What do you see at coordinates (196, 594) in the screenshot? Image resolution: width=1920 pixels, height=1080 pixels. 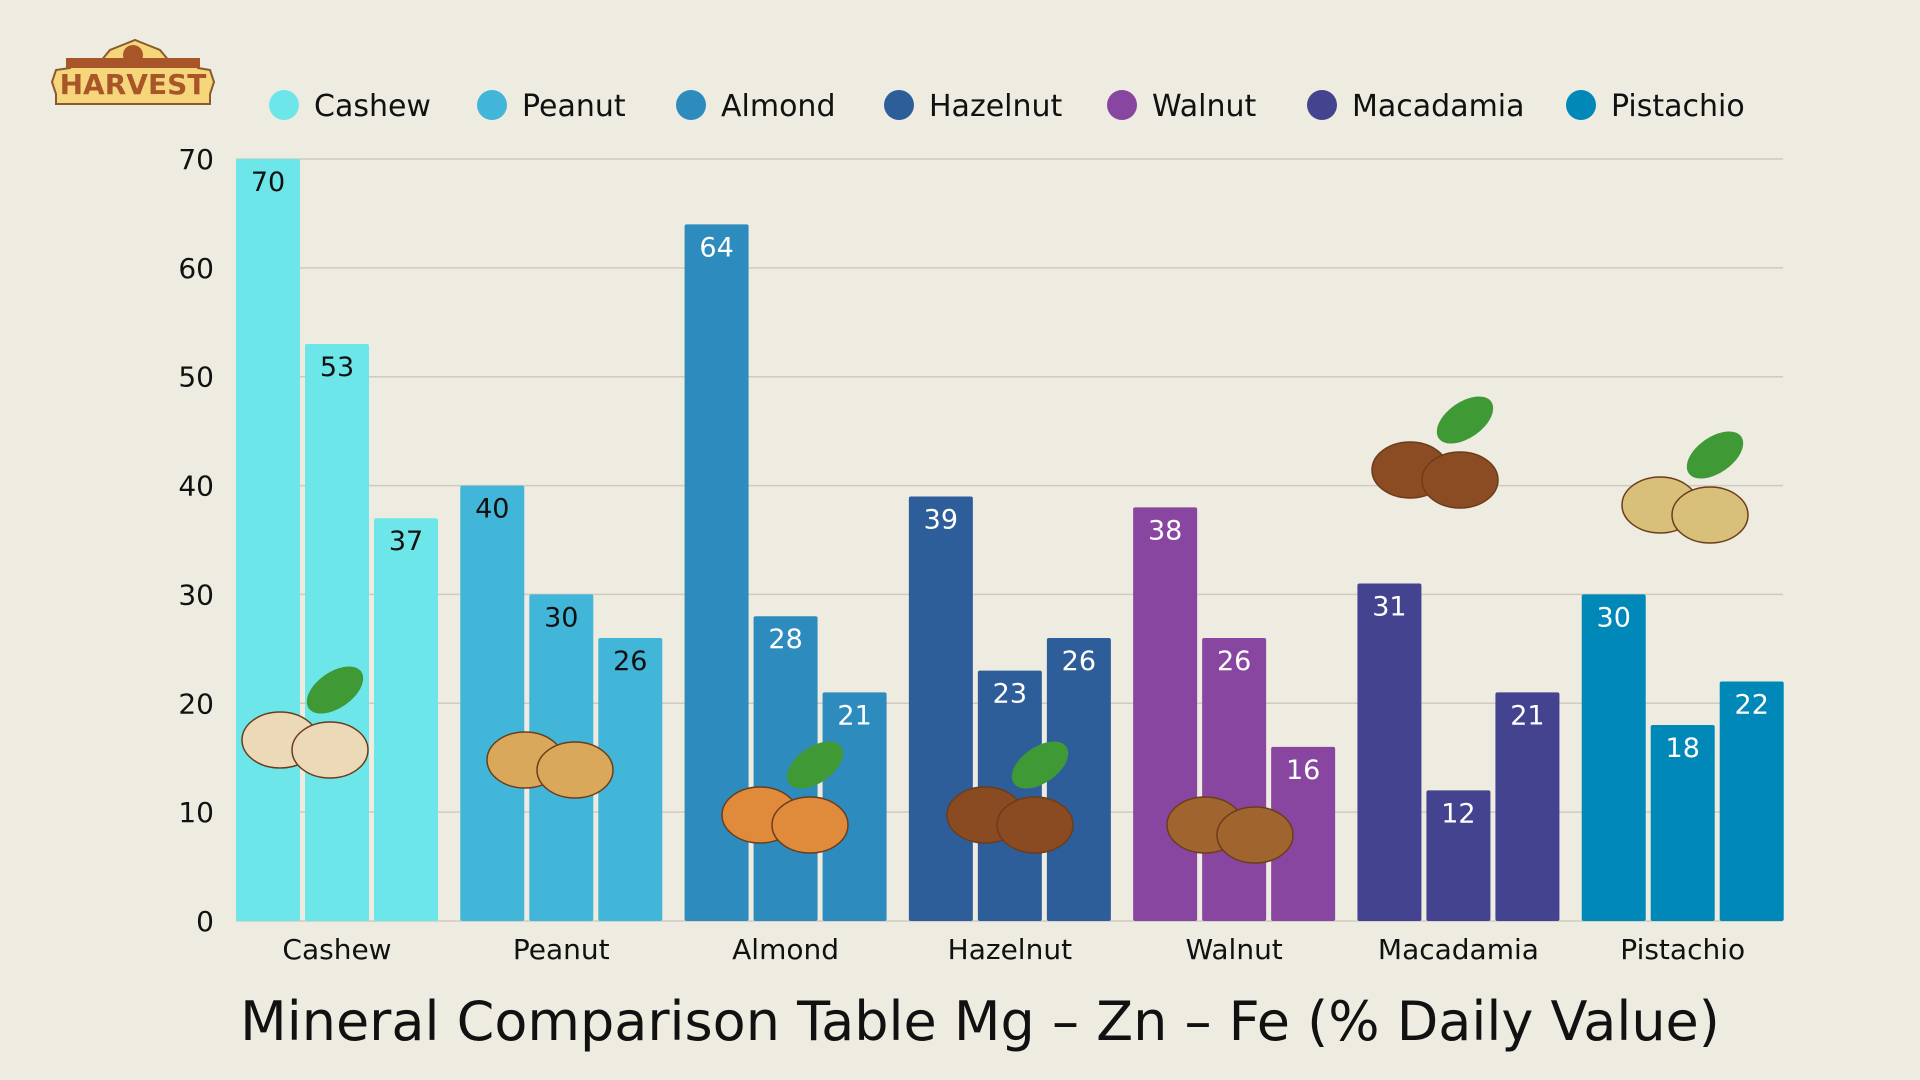 I see `y-tick-label: 30` at bounding box center [196, 594].